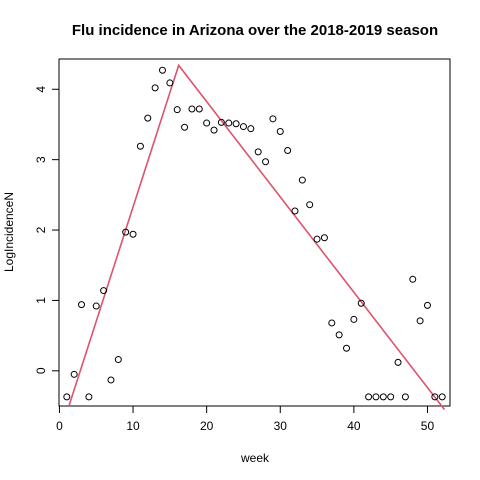 The width and height of the screenshot is (480, 480). Describe the element at coordinates (9, 232) in the screenshot. I see `y-axis-label: LogIncidenceN` at that location.